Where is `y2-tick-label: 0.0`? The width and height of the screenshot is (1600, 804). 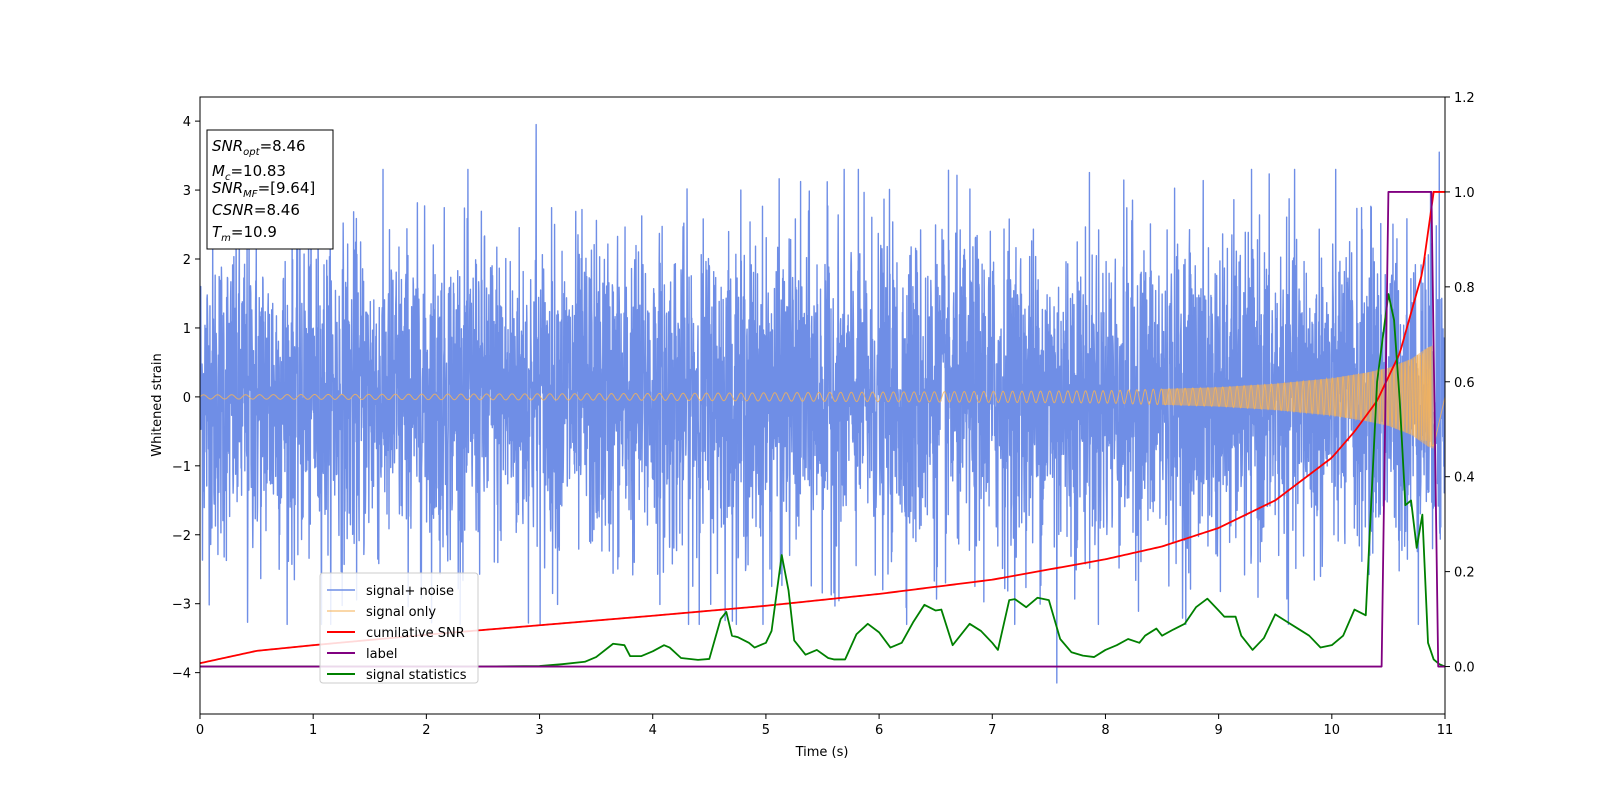 y2-tick-label: 0.0 is located at coordinates (1464, 668).